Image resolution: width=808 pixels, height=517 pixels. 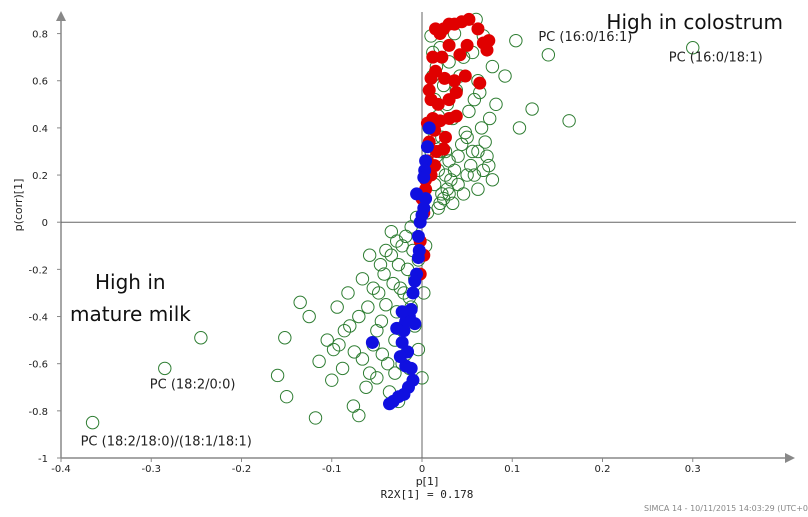 What do you see at coordinates (242, 469) in the screenshot?
I see `x-tick-label: -0.2` at bounding box center [242, 469].